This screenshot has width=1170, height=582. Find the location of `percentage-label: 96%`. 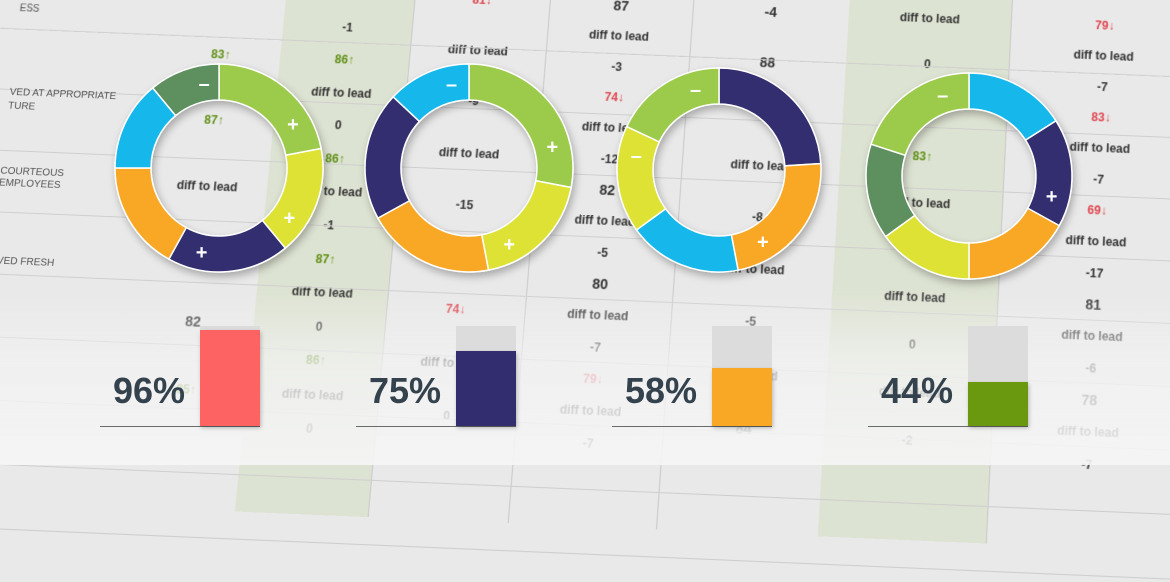

percentage-label: 96% is located at coordinates (135, 391).